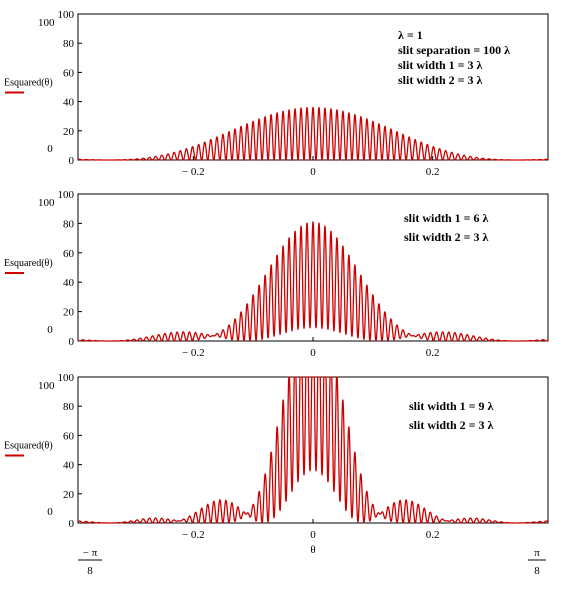 The height and width of the screenshot is (600, 581). I want to click on x-max-denominator: 8, so click(537, 571).